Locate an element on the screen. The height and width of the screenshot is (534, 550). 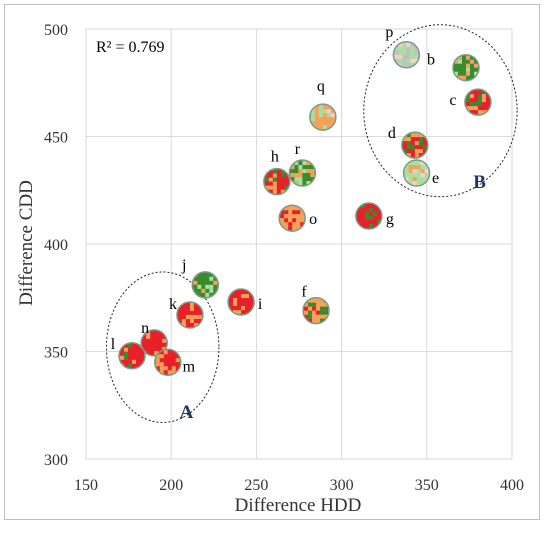
point-label-b: b is located at coordinates (431, 60).